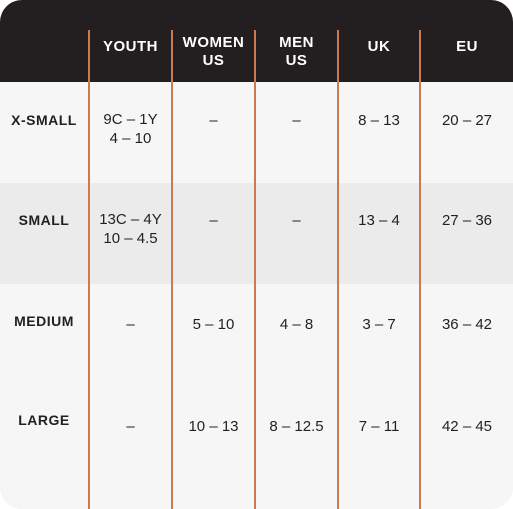  I want to click on table-cell: 5 – 10, so click(213, 324).